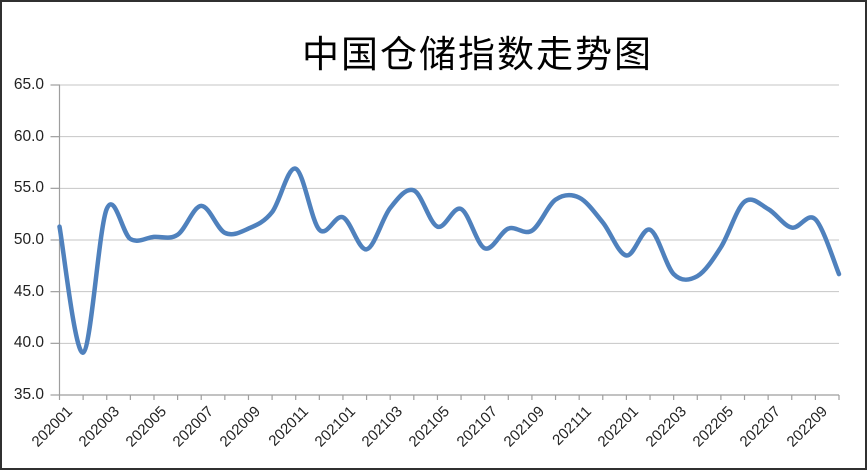 This screenshot has height=470, width=867. I want to click on y-axis-label: 60.0, so click(28, 136).